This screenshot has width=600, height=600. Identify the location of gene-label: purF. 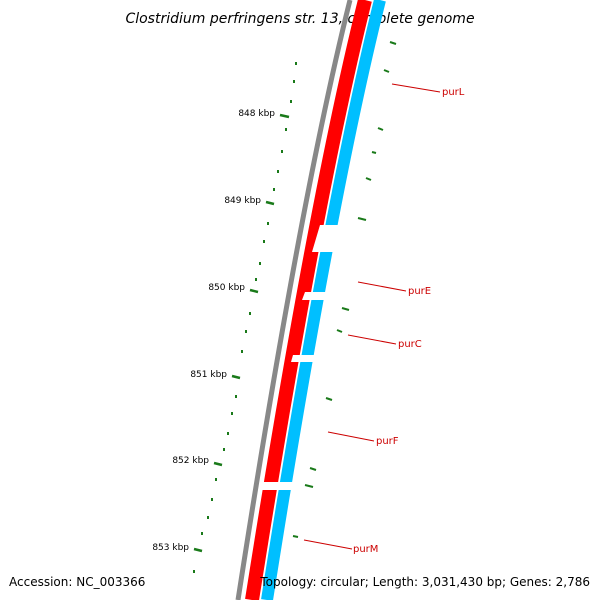
(387, 441).